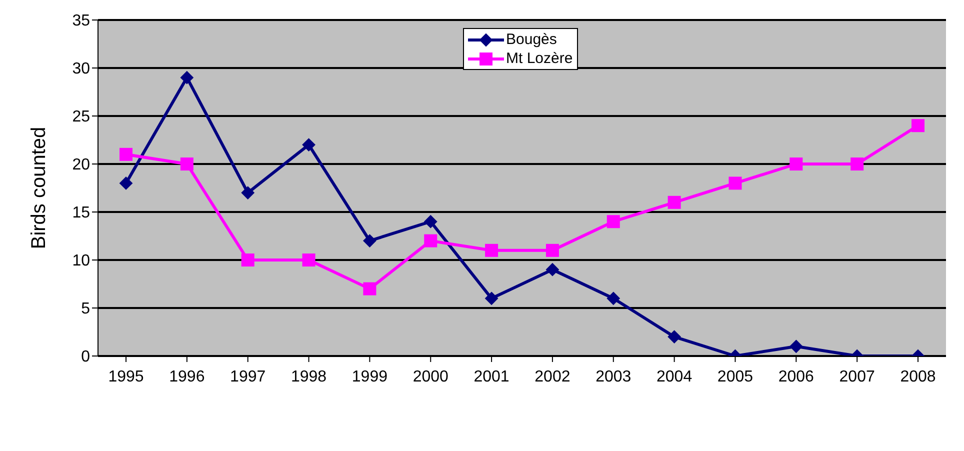 Image resolution: width=964 pixels, height=451 pixels. I want to click on x-tick-label: 1998, so click(308, 377).